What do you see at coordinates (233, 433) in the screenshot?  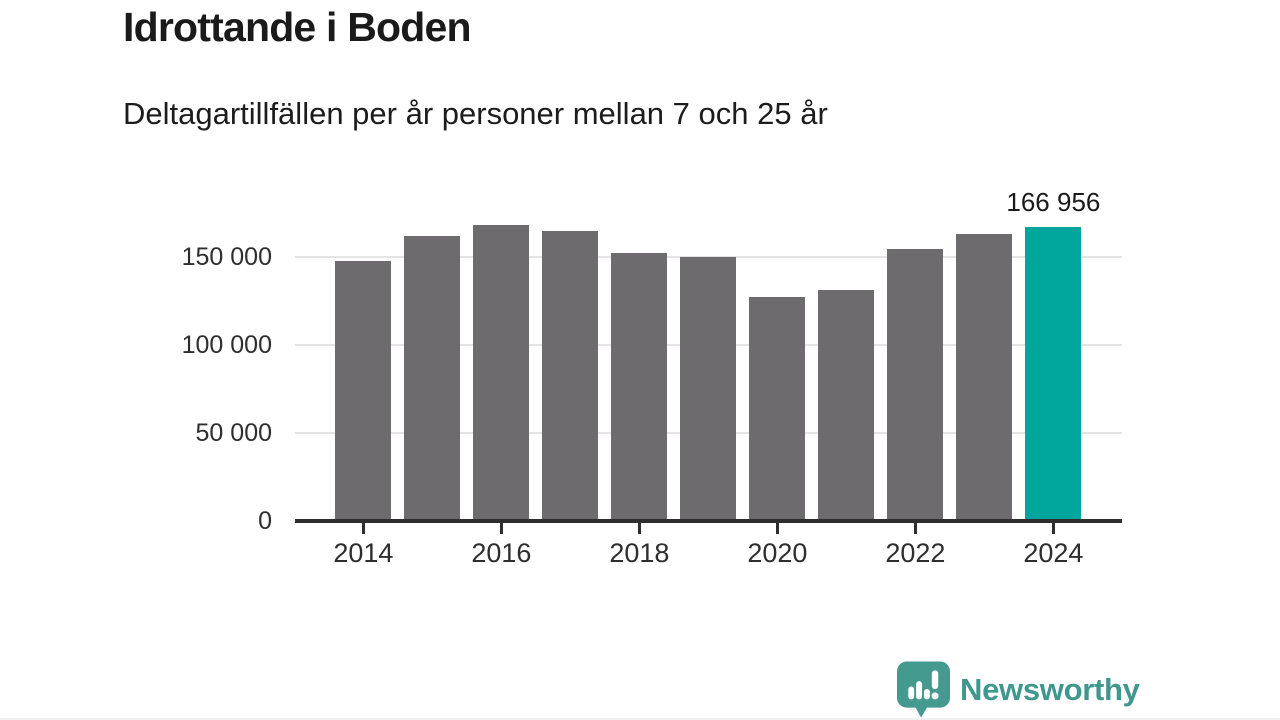 I see `y-tick-label-50000: 50 000` at bounding box center [233, 433].